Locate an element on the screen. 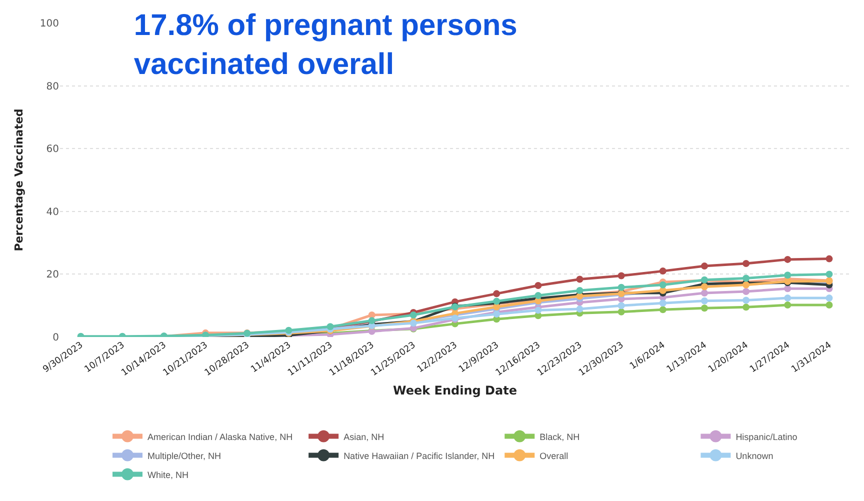 This screenshot has height=501, width=864. y-tick-label: 60 is located at coordinates (52, 150).